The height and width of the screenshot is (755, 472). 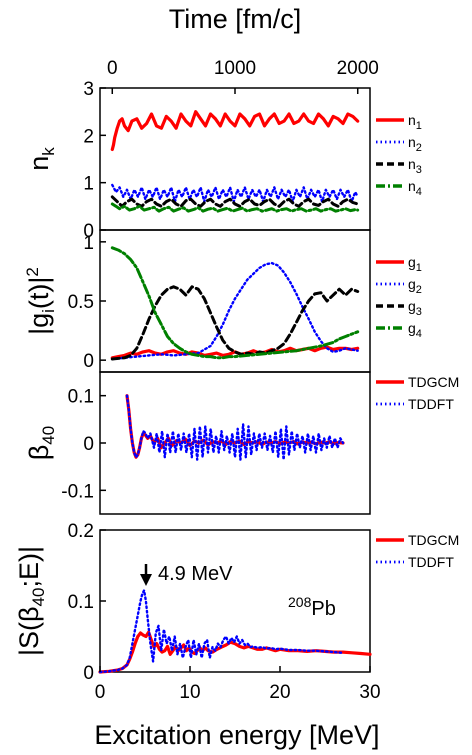 I want to click on top-xtick-label: 1000, so click(x=235, y=68).